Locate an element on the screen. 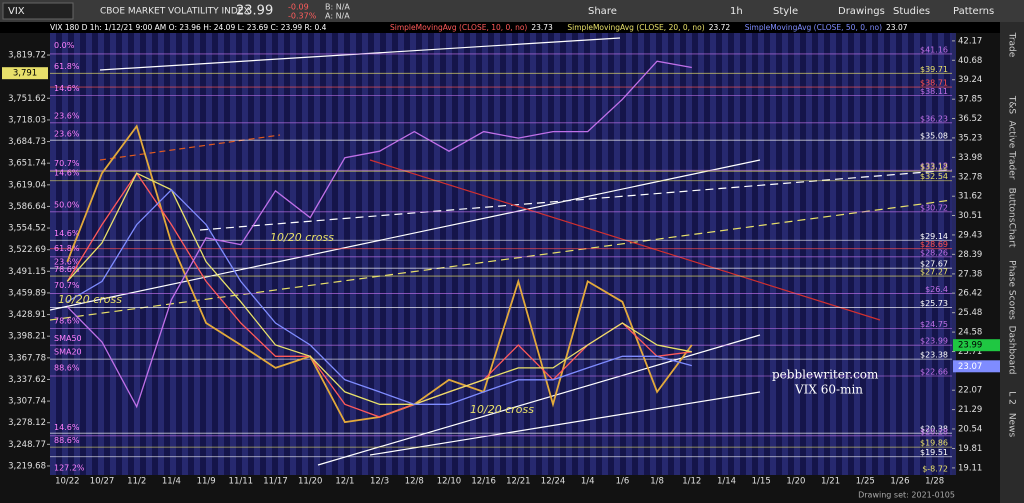  y-tick-label: 32.78 is located at coordinates (970, 177).